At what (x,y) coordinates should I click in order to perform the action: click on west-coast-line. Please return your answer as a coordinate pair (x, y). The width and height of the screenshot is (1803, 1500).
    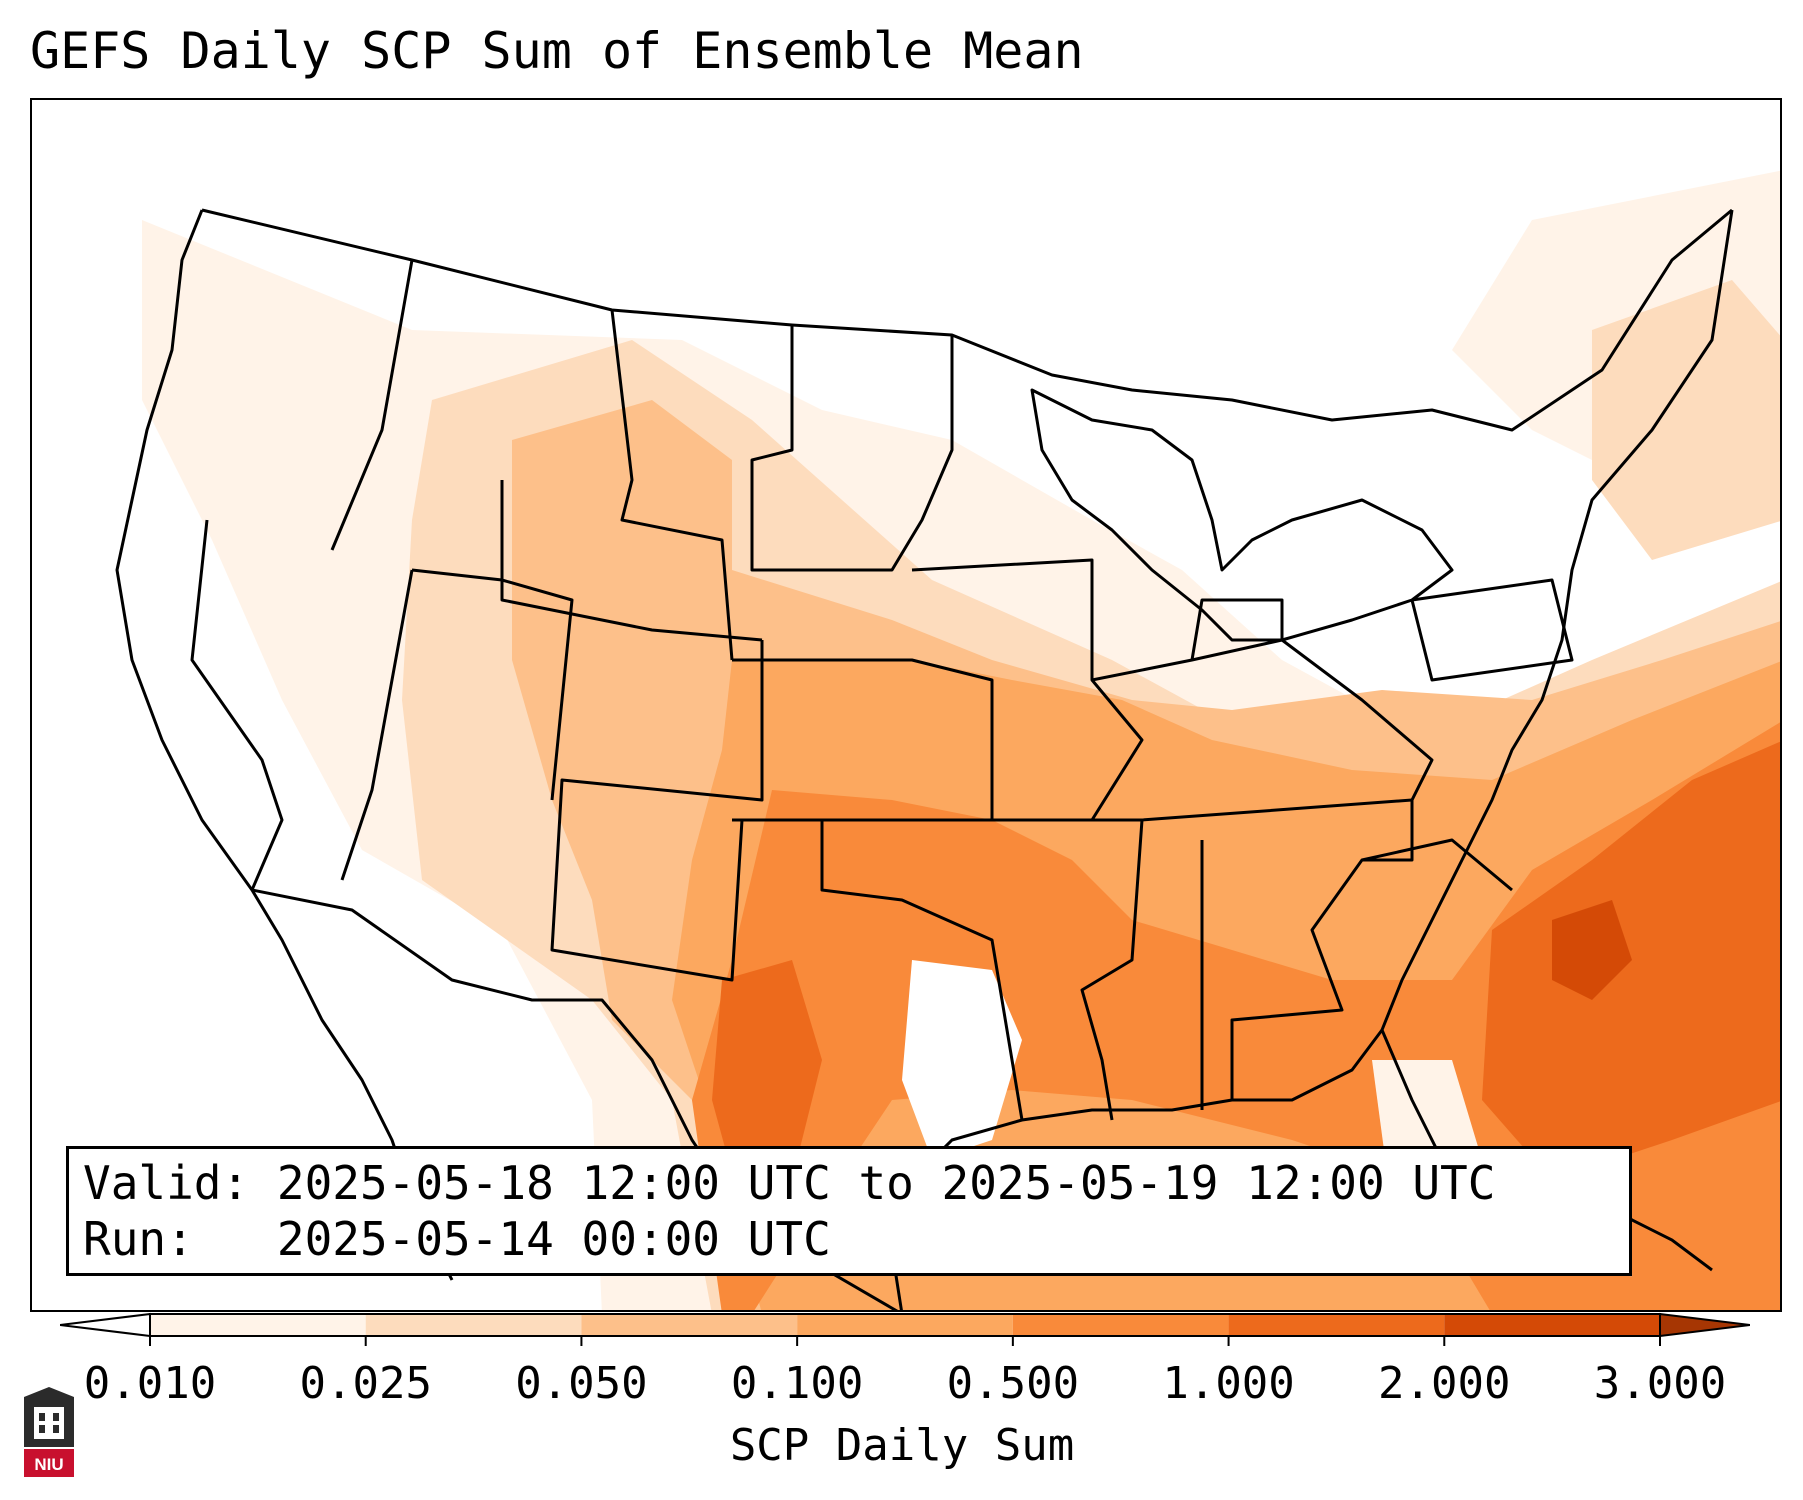
    Looking at the image, I should click on (284, 745).